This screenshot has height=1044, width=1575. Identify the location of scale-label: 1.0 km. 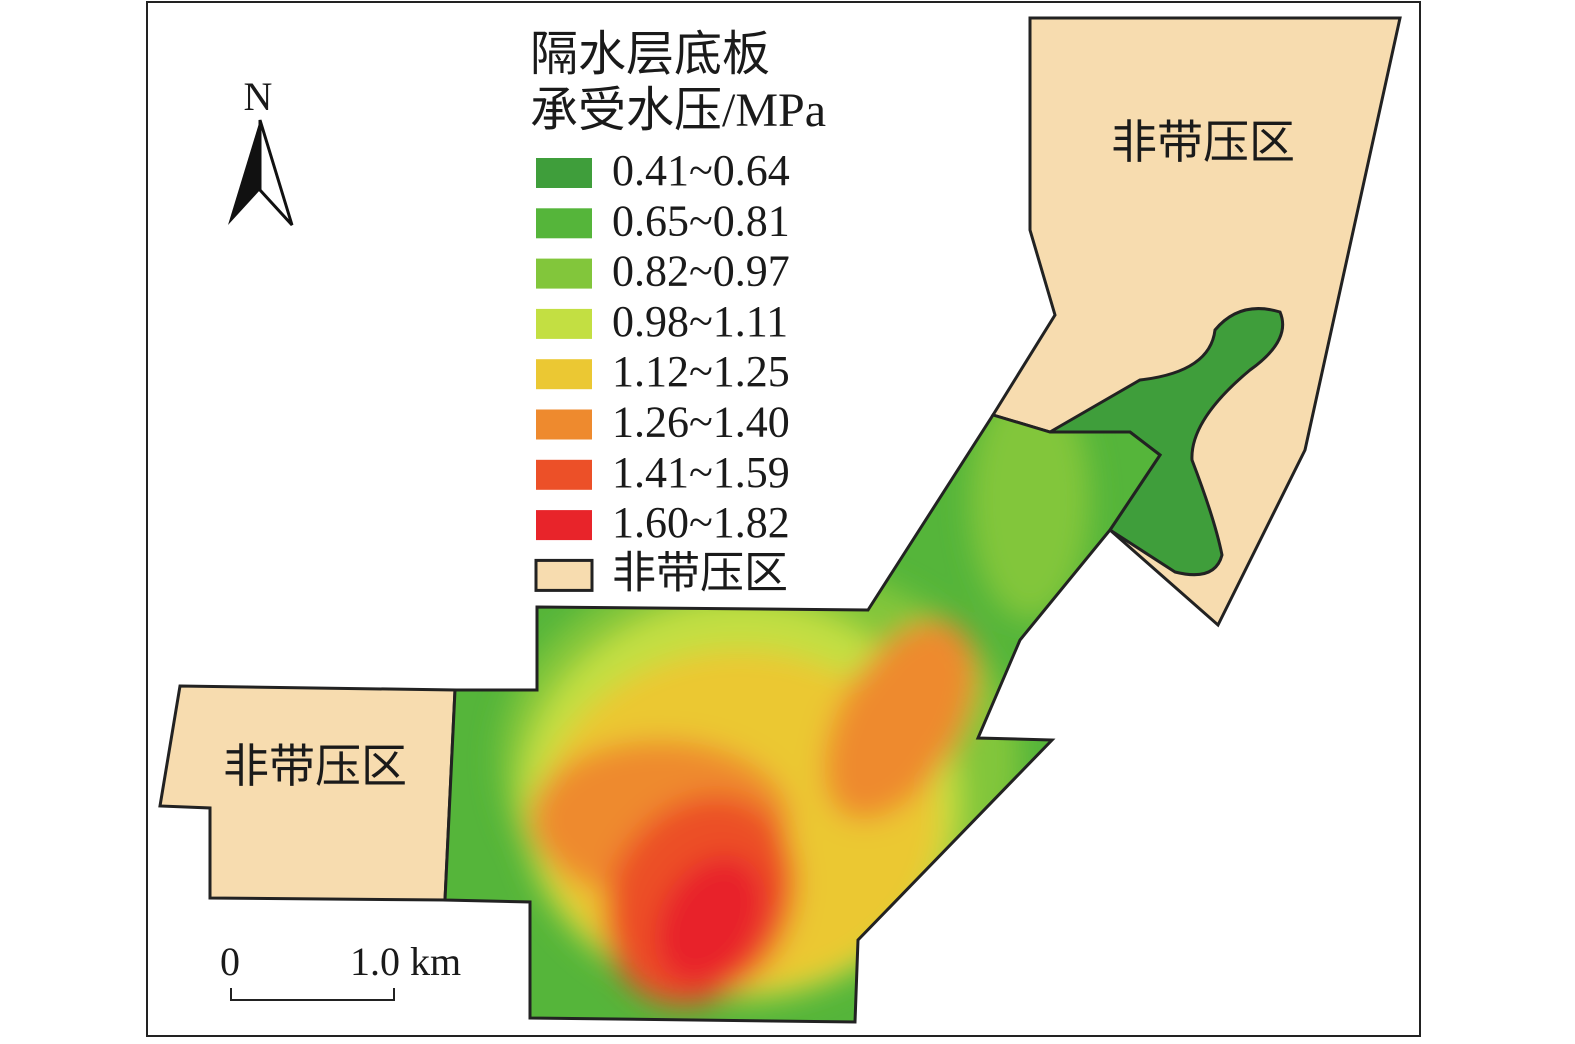
(405, 961).